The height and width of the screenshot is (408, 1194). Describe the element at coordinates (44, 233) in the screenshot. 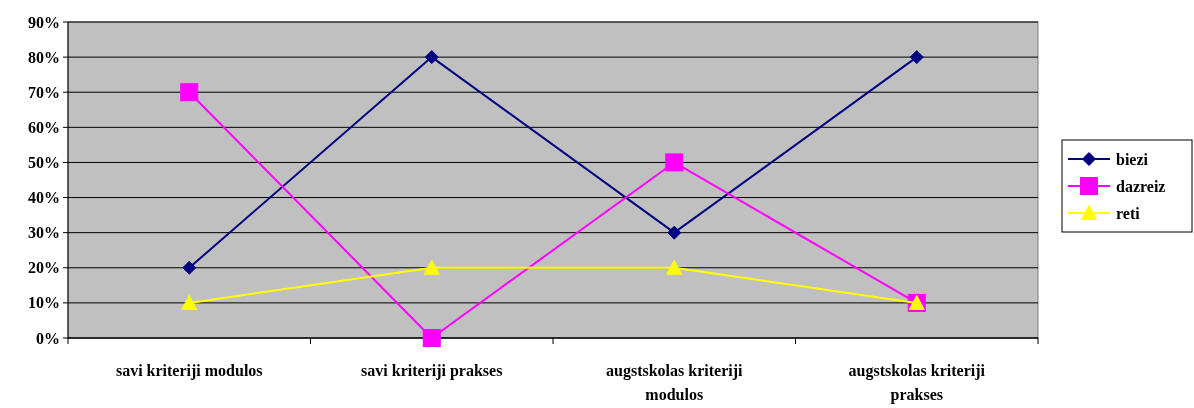

I see `y-tick-label: 30%` at that location.